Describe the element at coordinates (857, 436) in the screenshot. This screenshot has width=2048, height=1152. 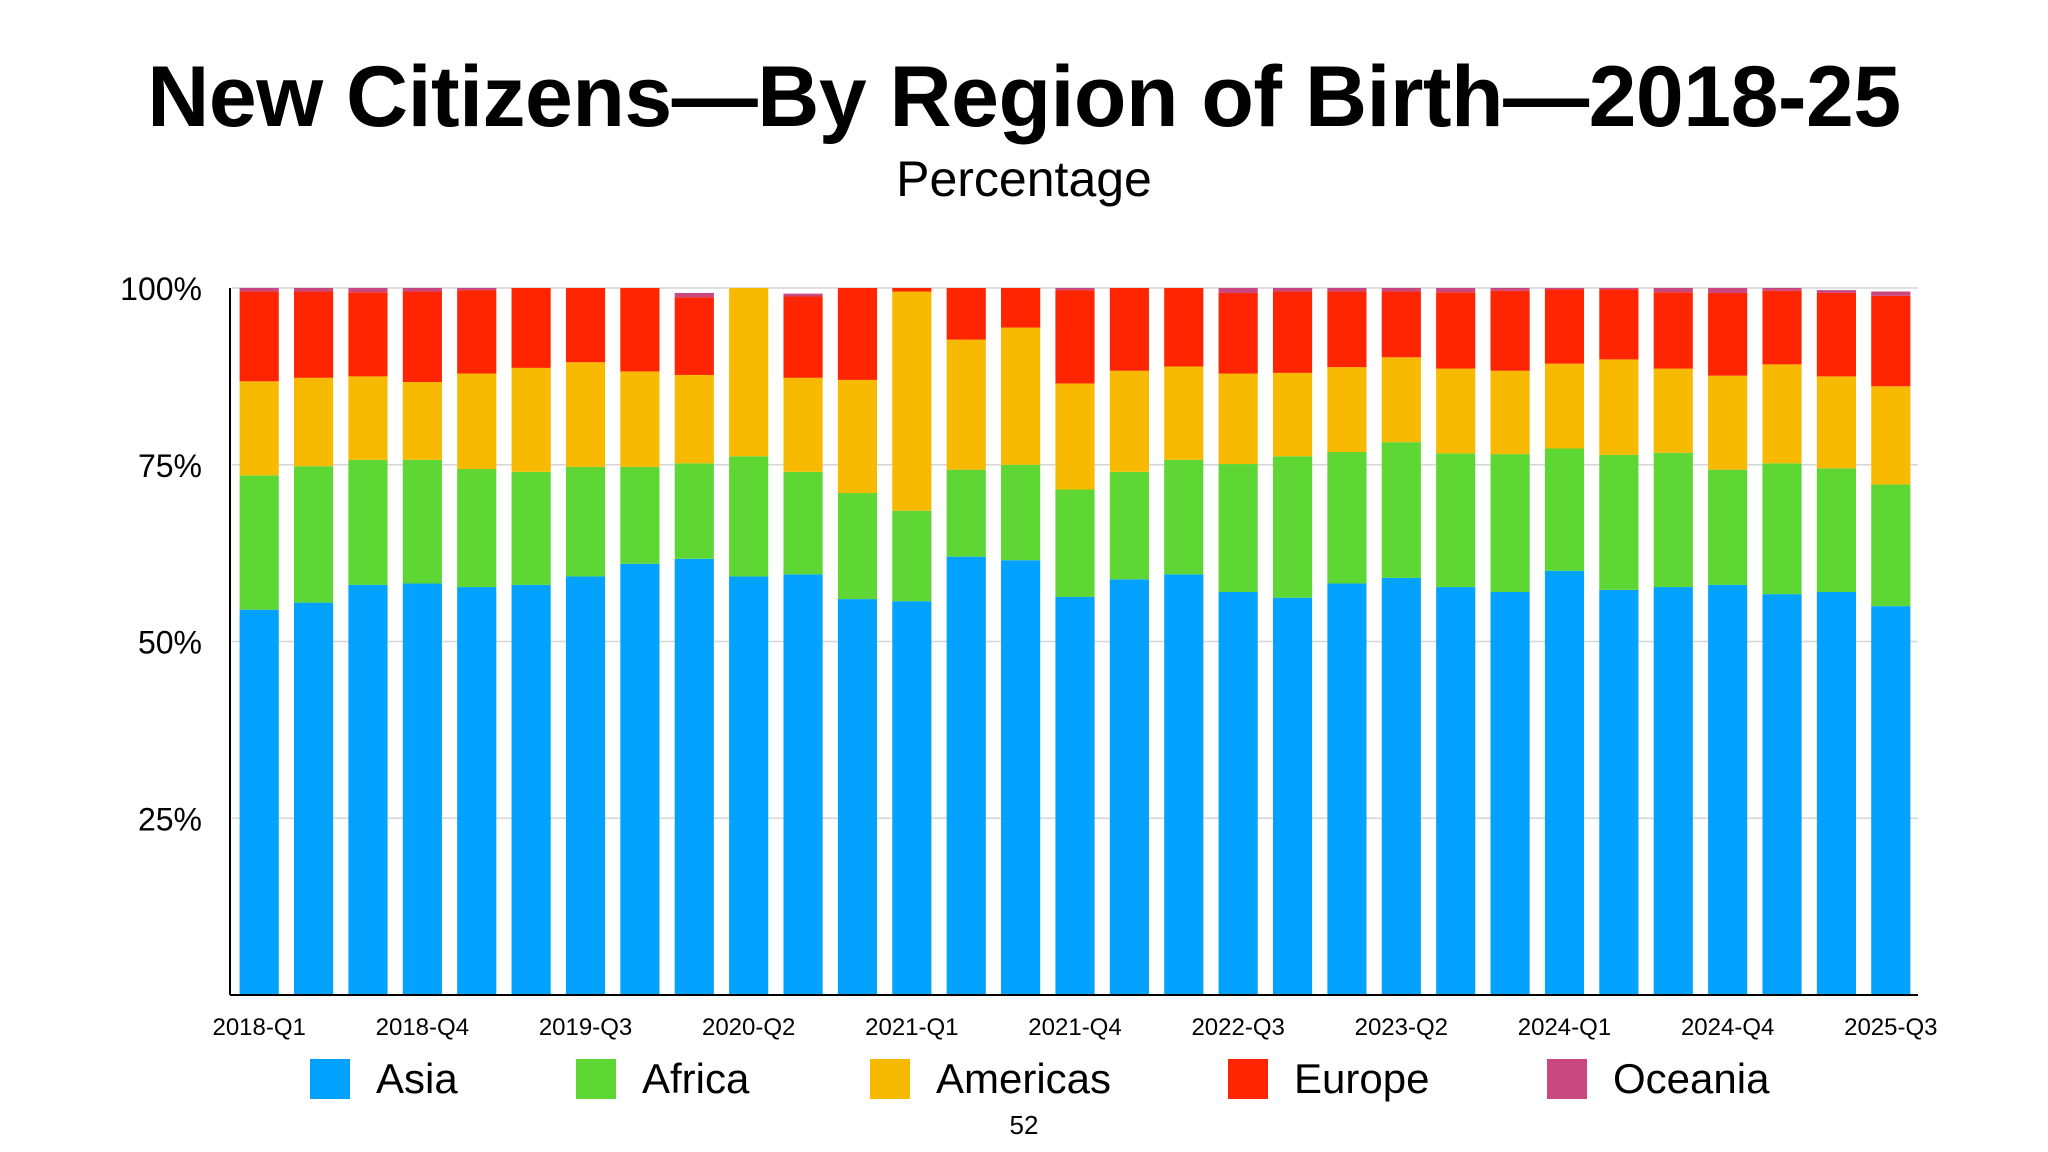
I see `bar-americas-2020-q4` at that location.